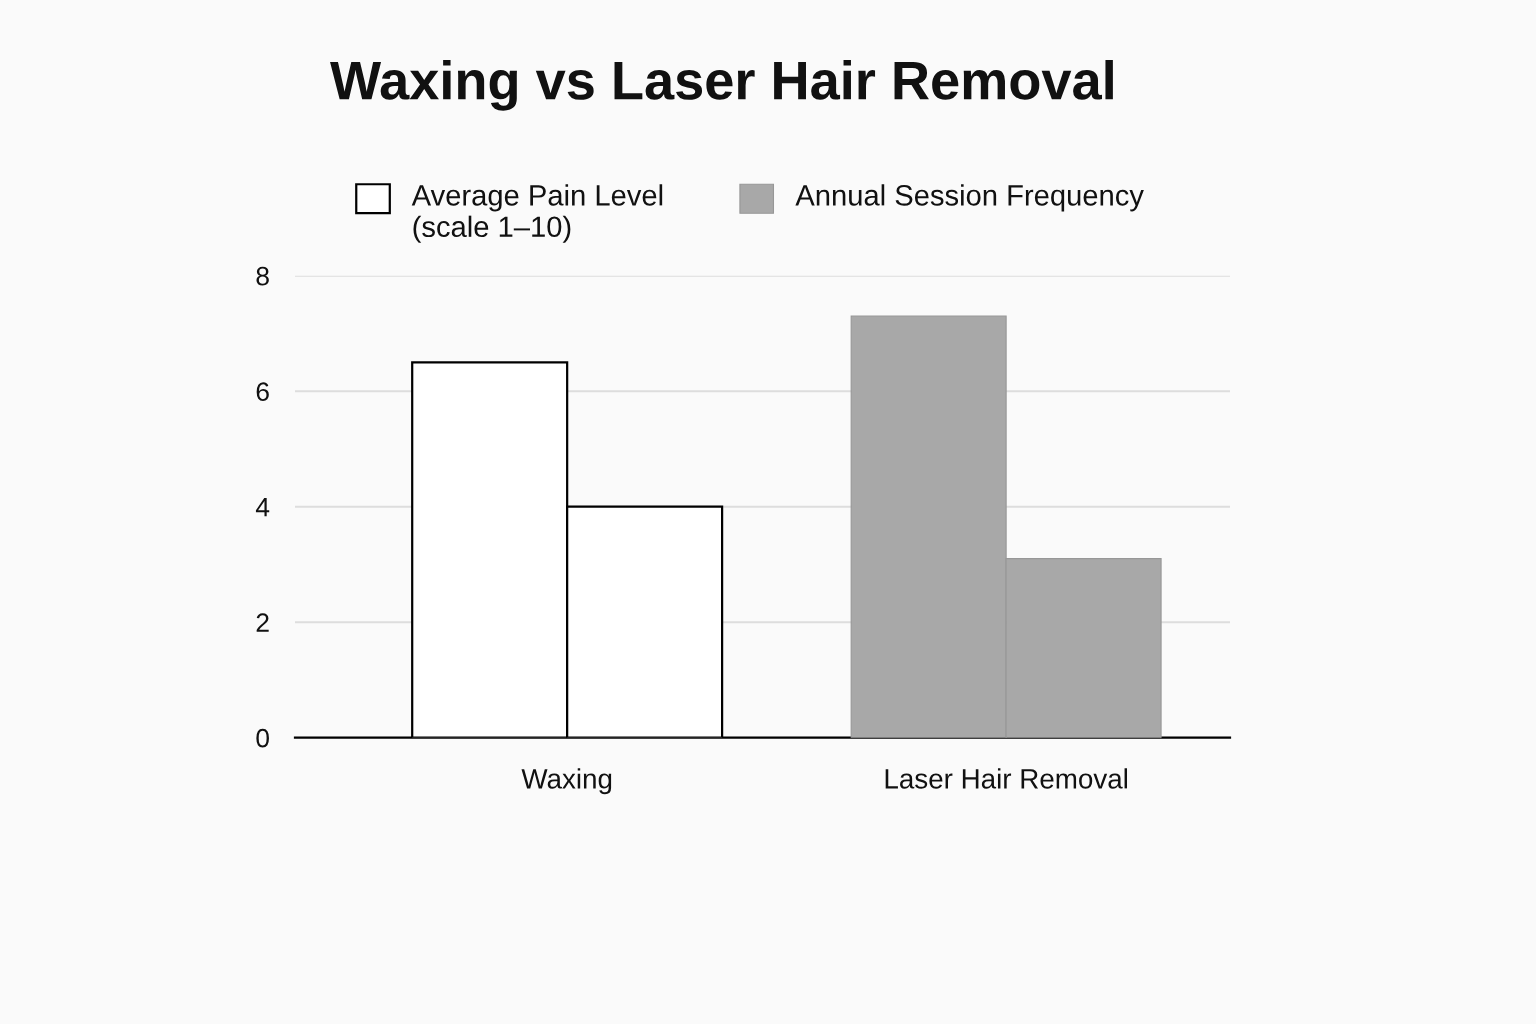 The image size is (1536, 1024). I want to click on chart-title: Waxing vs Laser Hair Removal, so click(721, 85).